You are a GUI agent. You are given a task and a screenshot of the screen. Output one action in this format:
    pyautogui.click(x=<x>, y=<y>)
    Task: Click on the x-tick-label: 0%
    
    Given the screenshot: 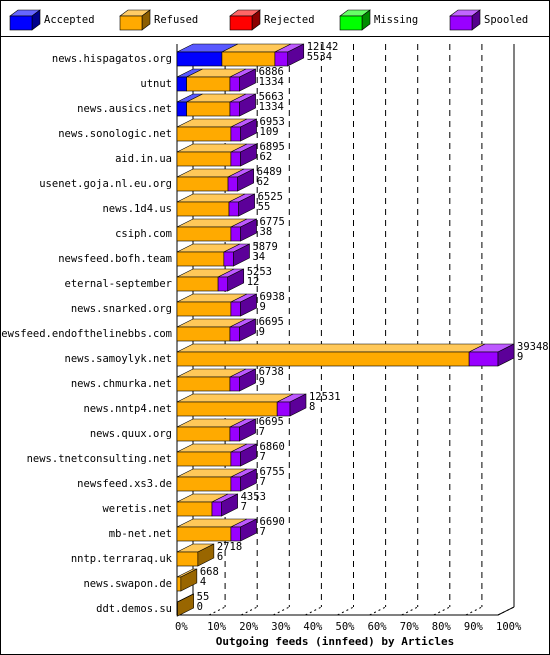 What is the action you would take?
    pyautogui.click(x=181, y=627)
    